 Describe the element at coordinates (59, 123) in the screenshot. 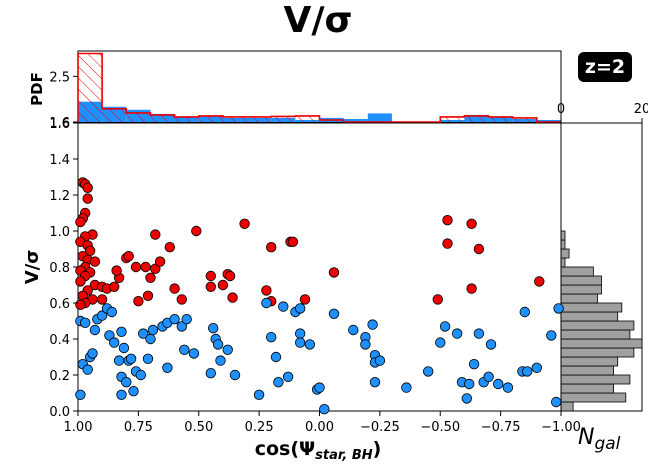

I see `top-y-tick-label: 1.6` at that location.